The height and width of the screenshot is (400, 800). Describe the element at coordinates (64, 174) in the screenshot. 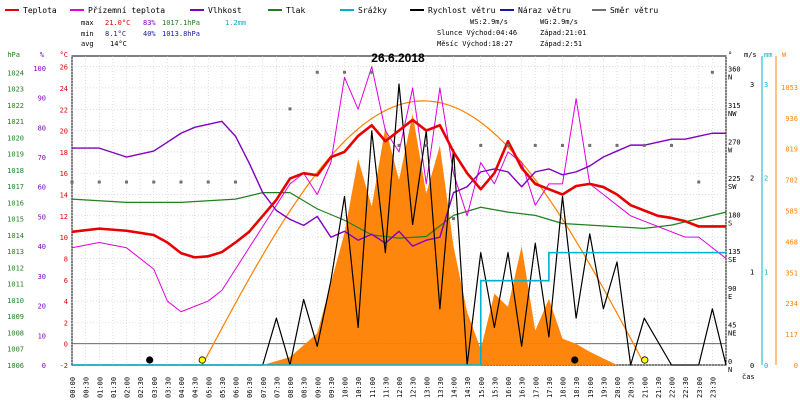

I see `axis-temp-tick: 16` at that location.